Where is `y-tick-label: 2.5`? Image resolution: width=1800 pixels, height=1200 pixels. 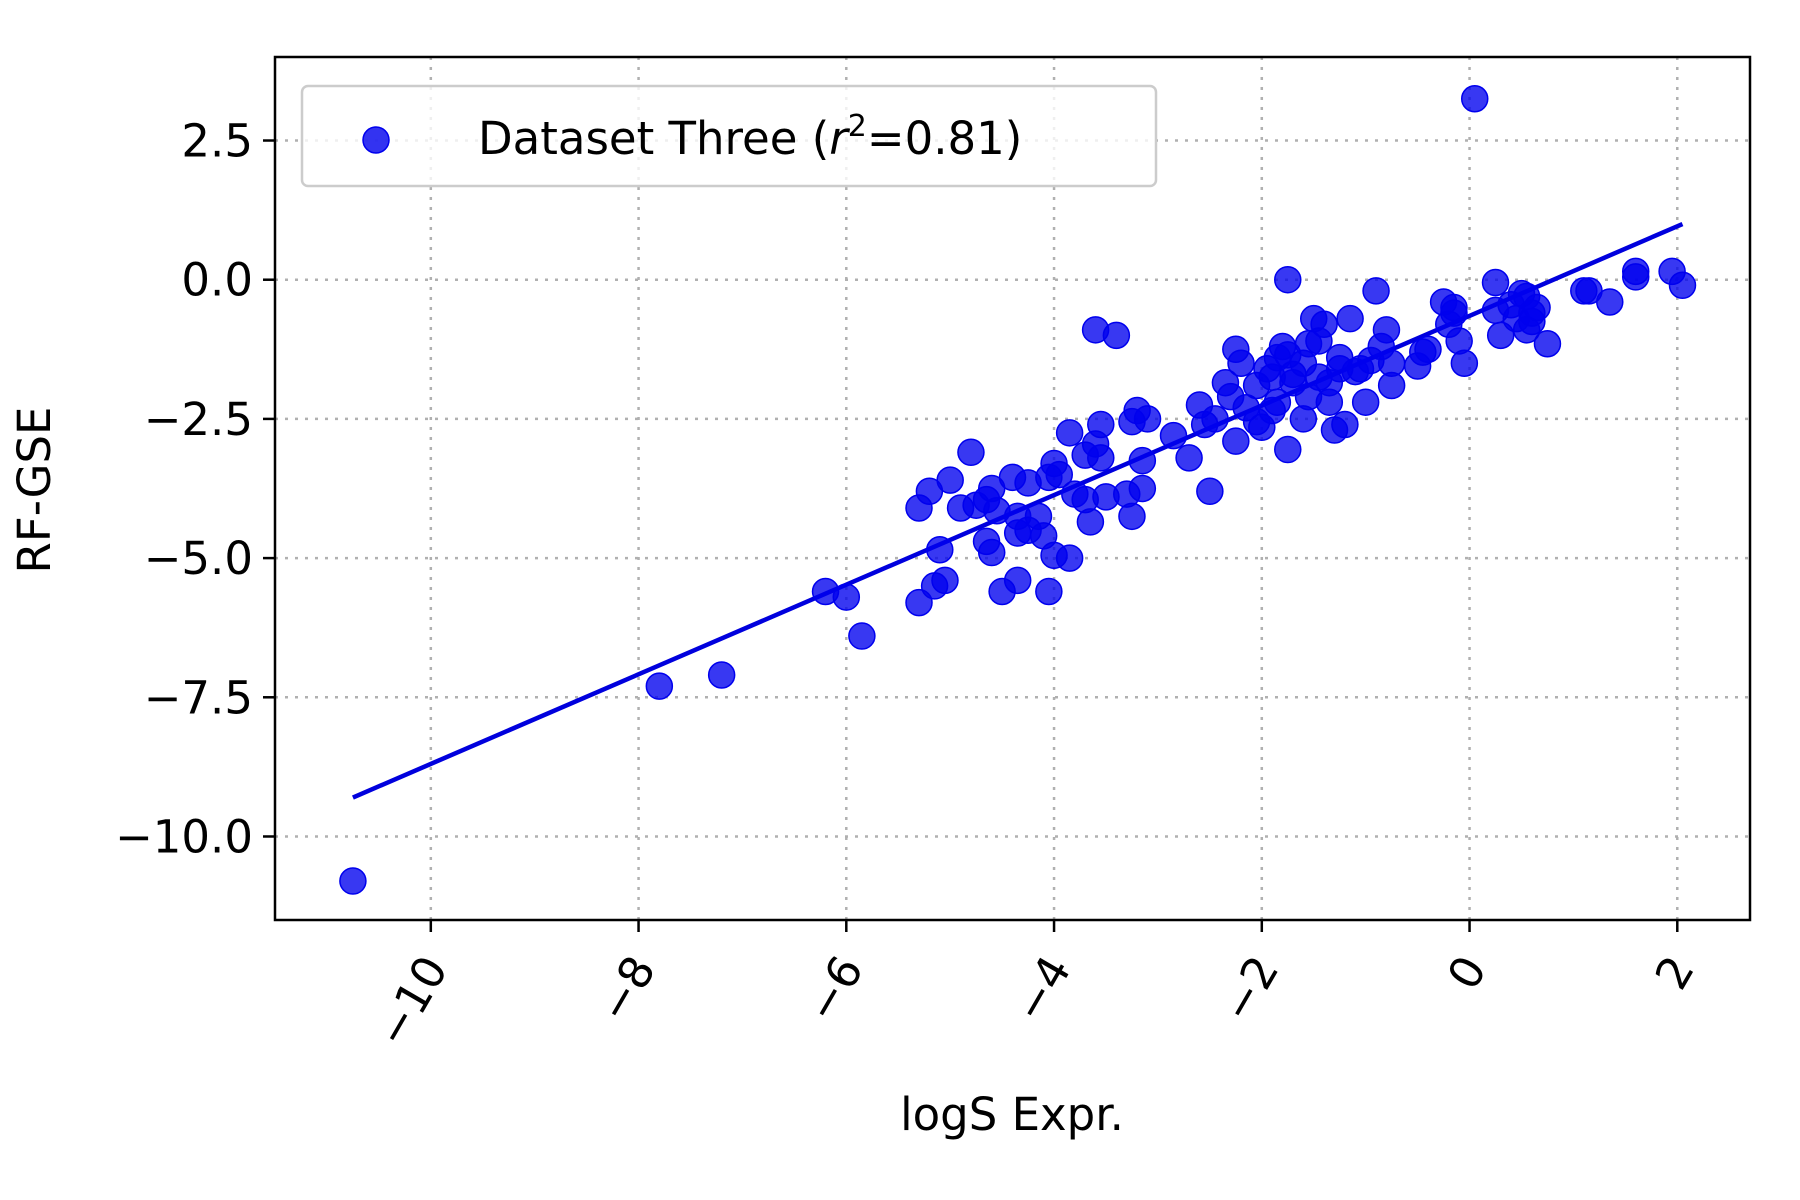
y-tick-label: 2.5 is located at coordinates (217, 141).